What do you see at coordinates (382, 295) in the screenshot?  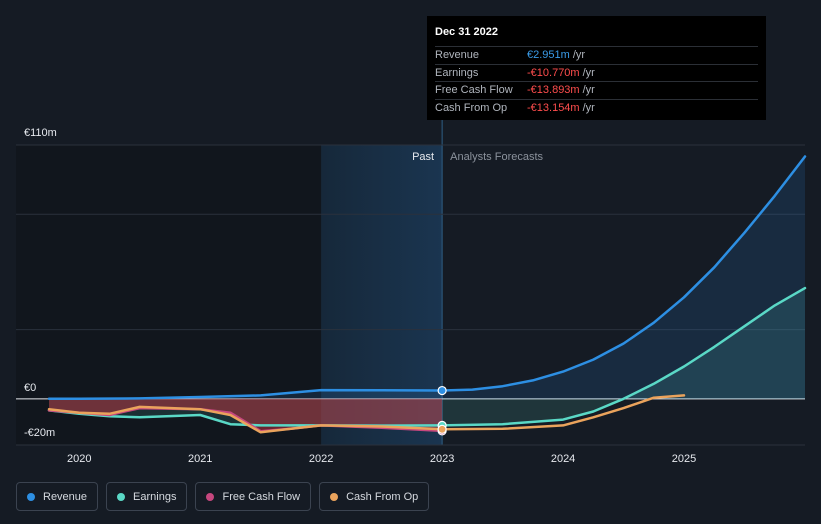 I see `highlight-region` at bounding box center [382, 295].